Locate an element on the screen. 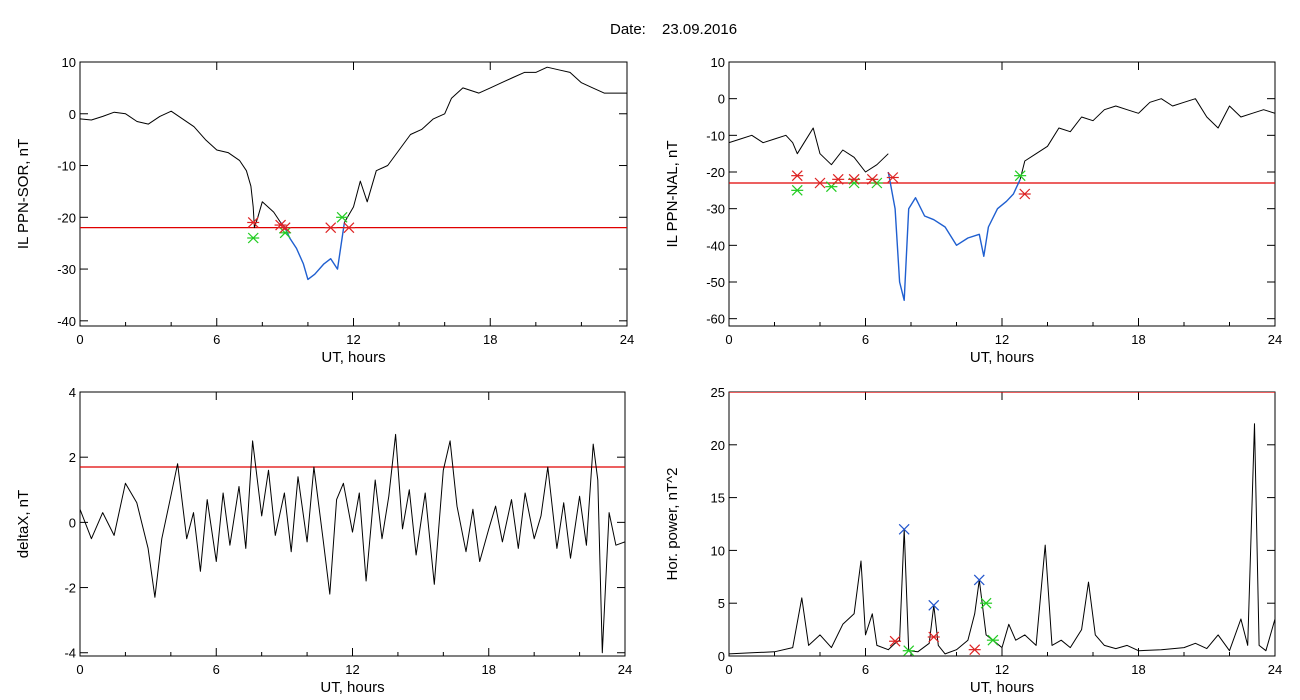 The width and height of the screenshot is (1300, 700). y-tick-label: -4 is located at coordinates (70, 653).